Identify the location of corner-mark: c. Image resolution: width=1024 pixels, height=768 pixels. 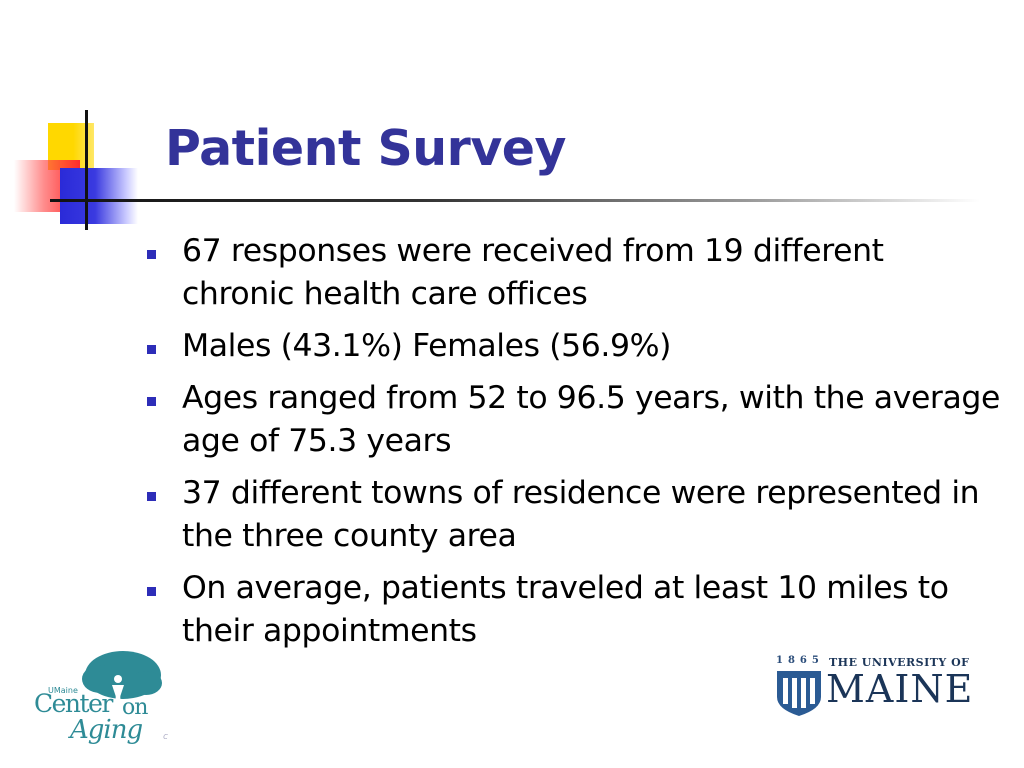
(165, 737).